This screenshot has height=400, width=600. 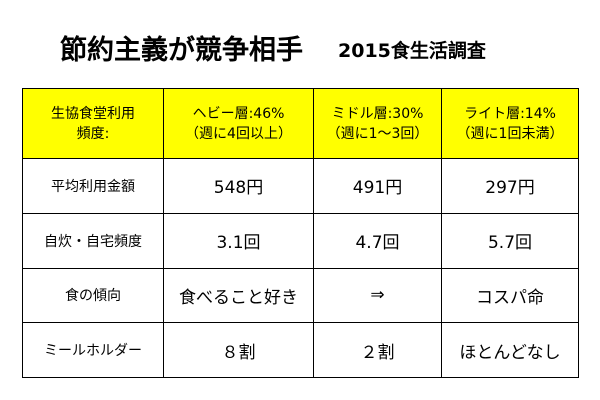 I want to click on table-cell: 548円, so click(x=238, y=186).